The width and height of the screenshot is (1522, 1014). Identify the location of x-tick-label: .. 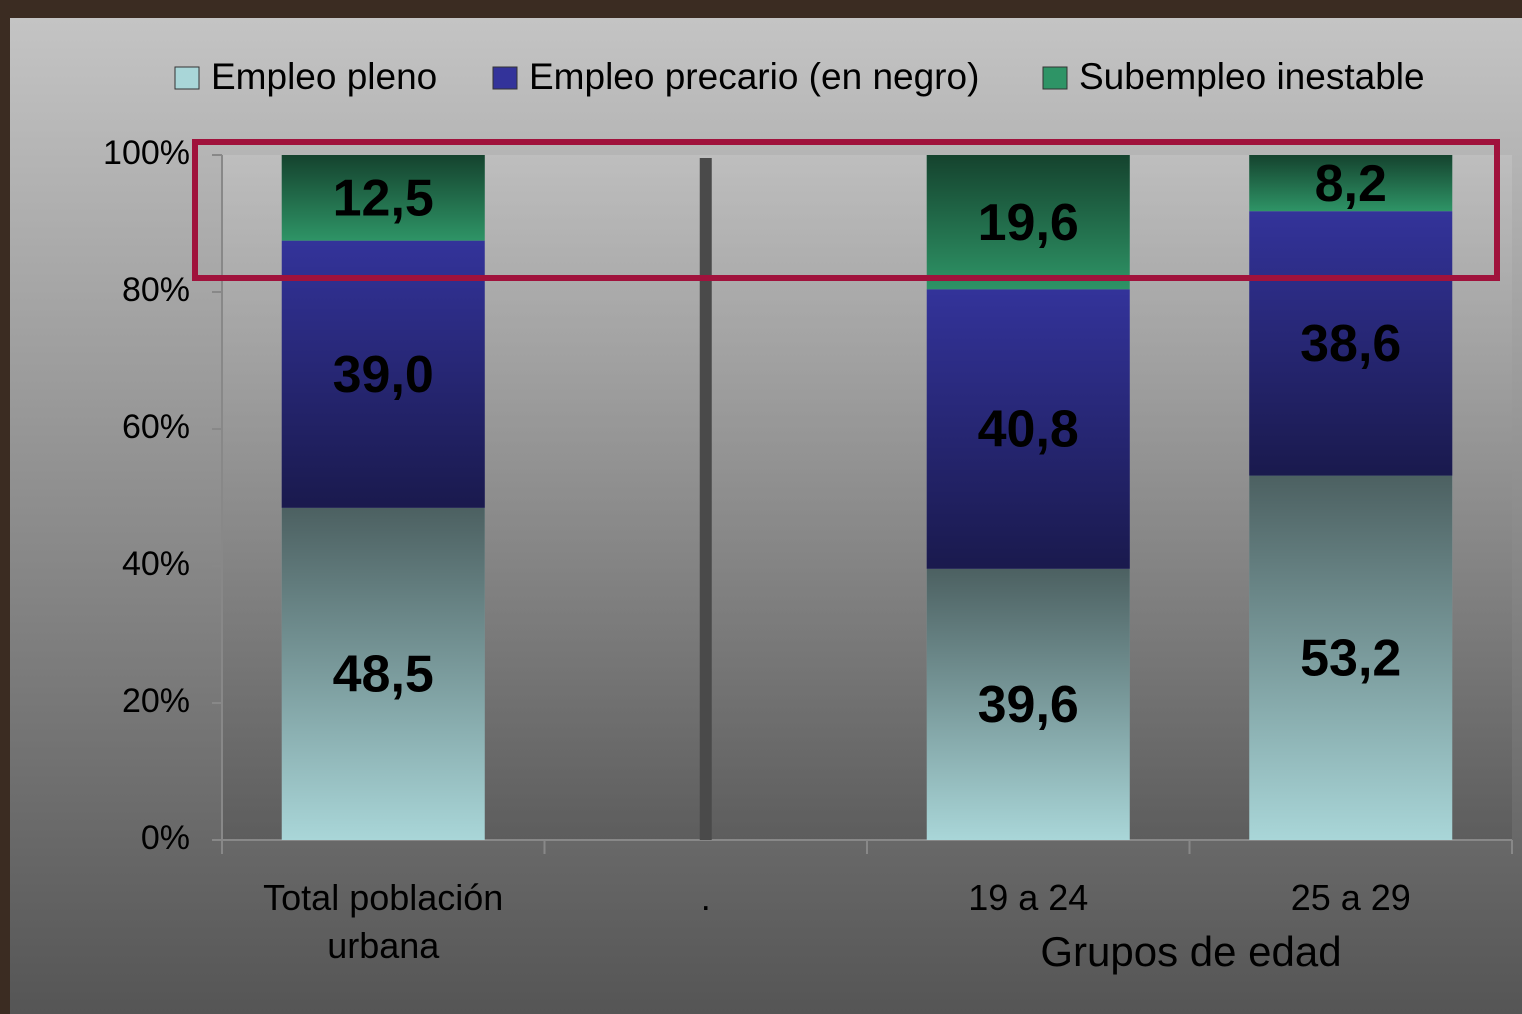
(705, 897).